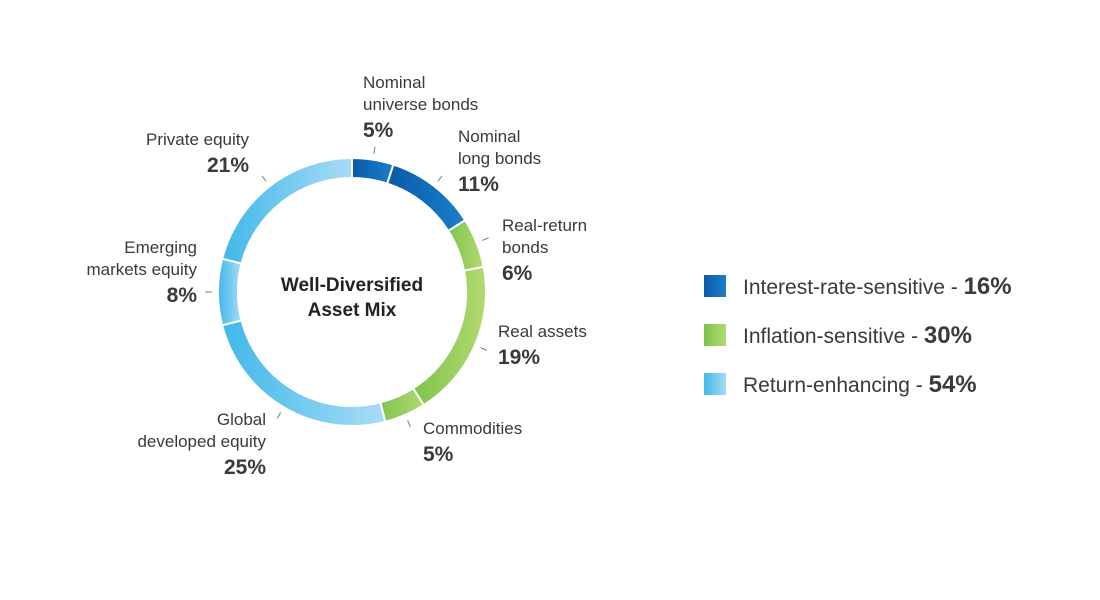 This screenshot has height=600, width=1100. Describe the element at coordinates (160, 247) in the screenshot. I see `slice-label-text: Emerging` at that location.